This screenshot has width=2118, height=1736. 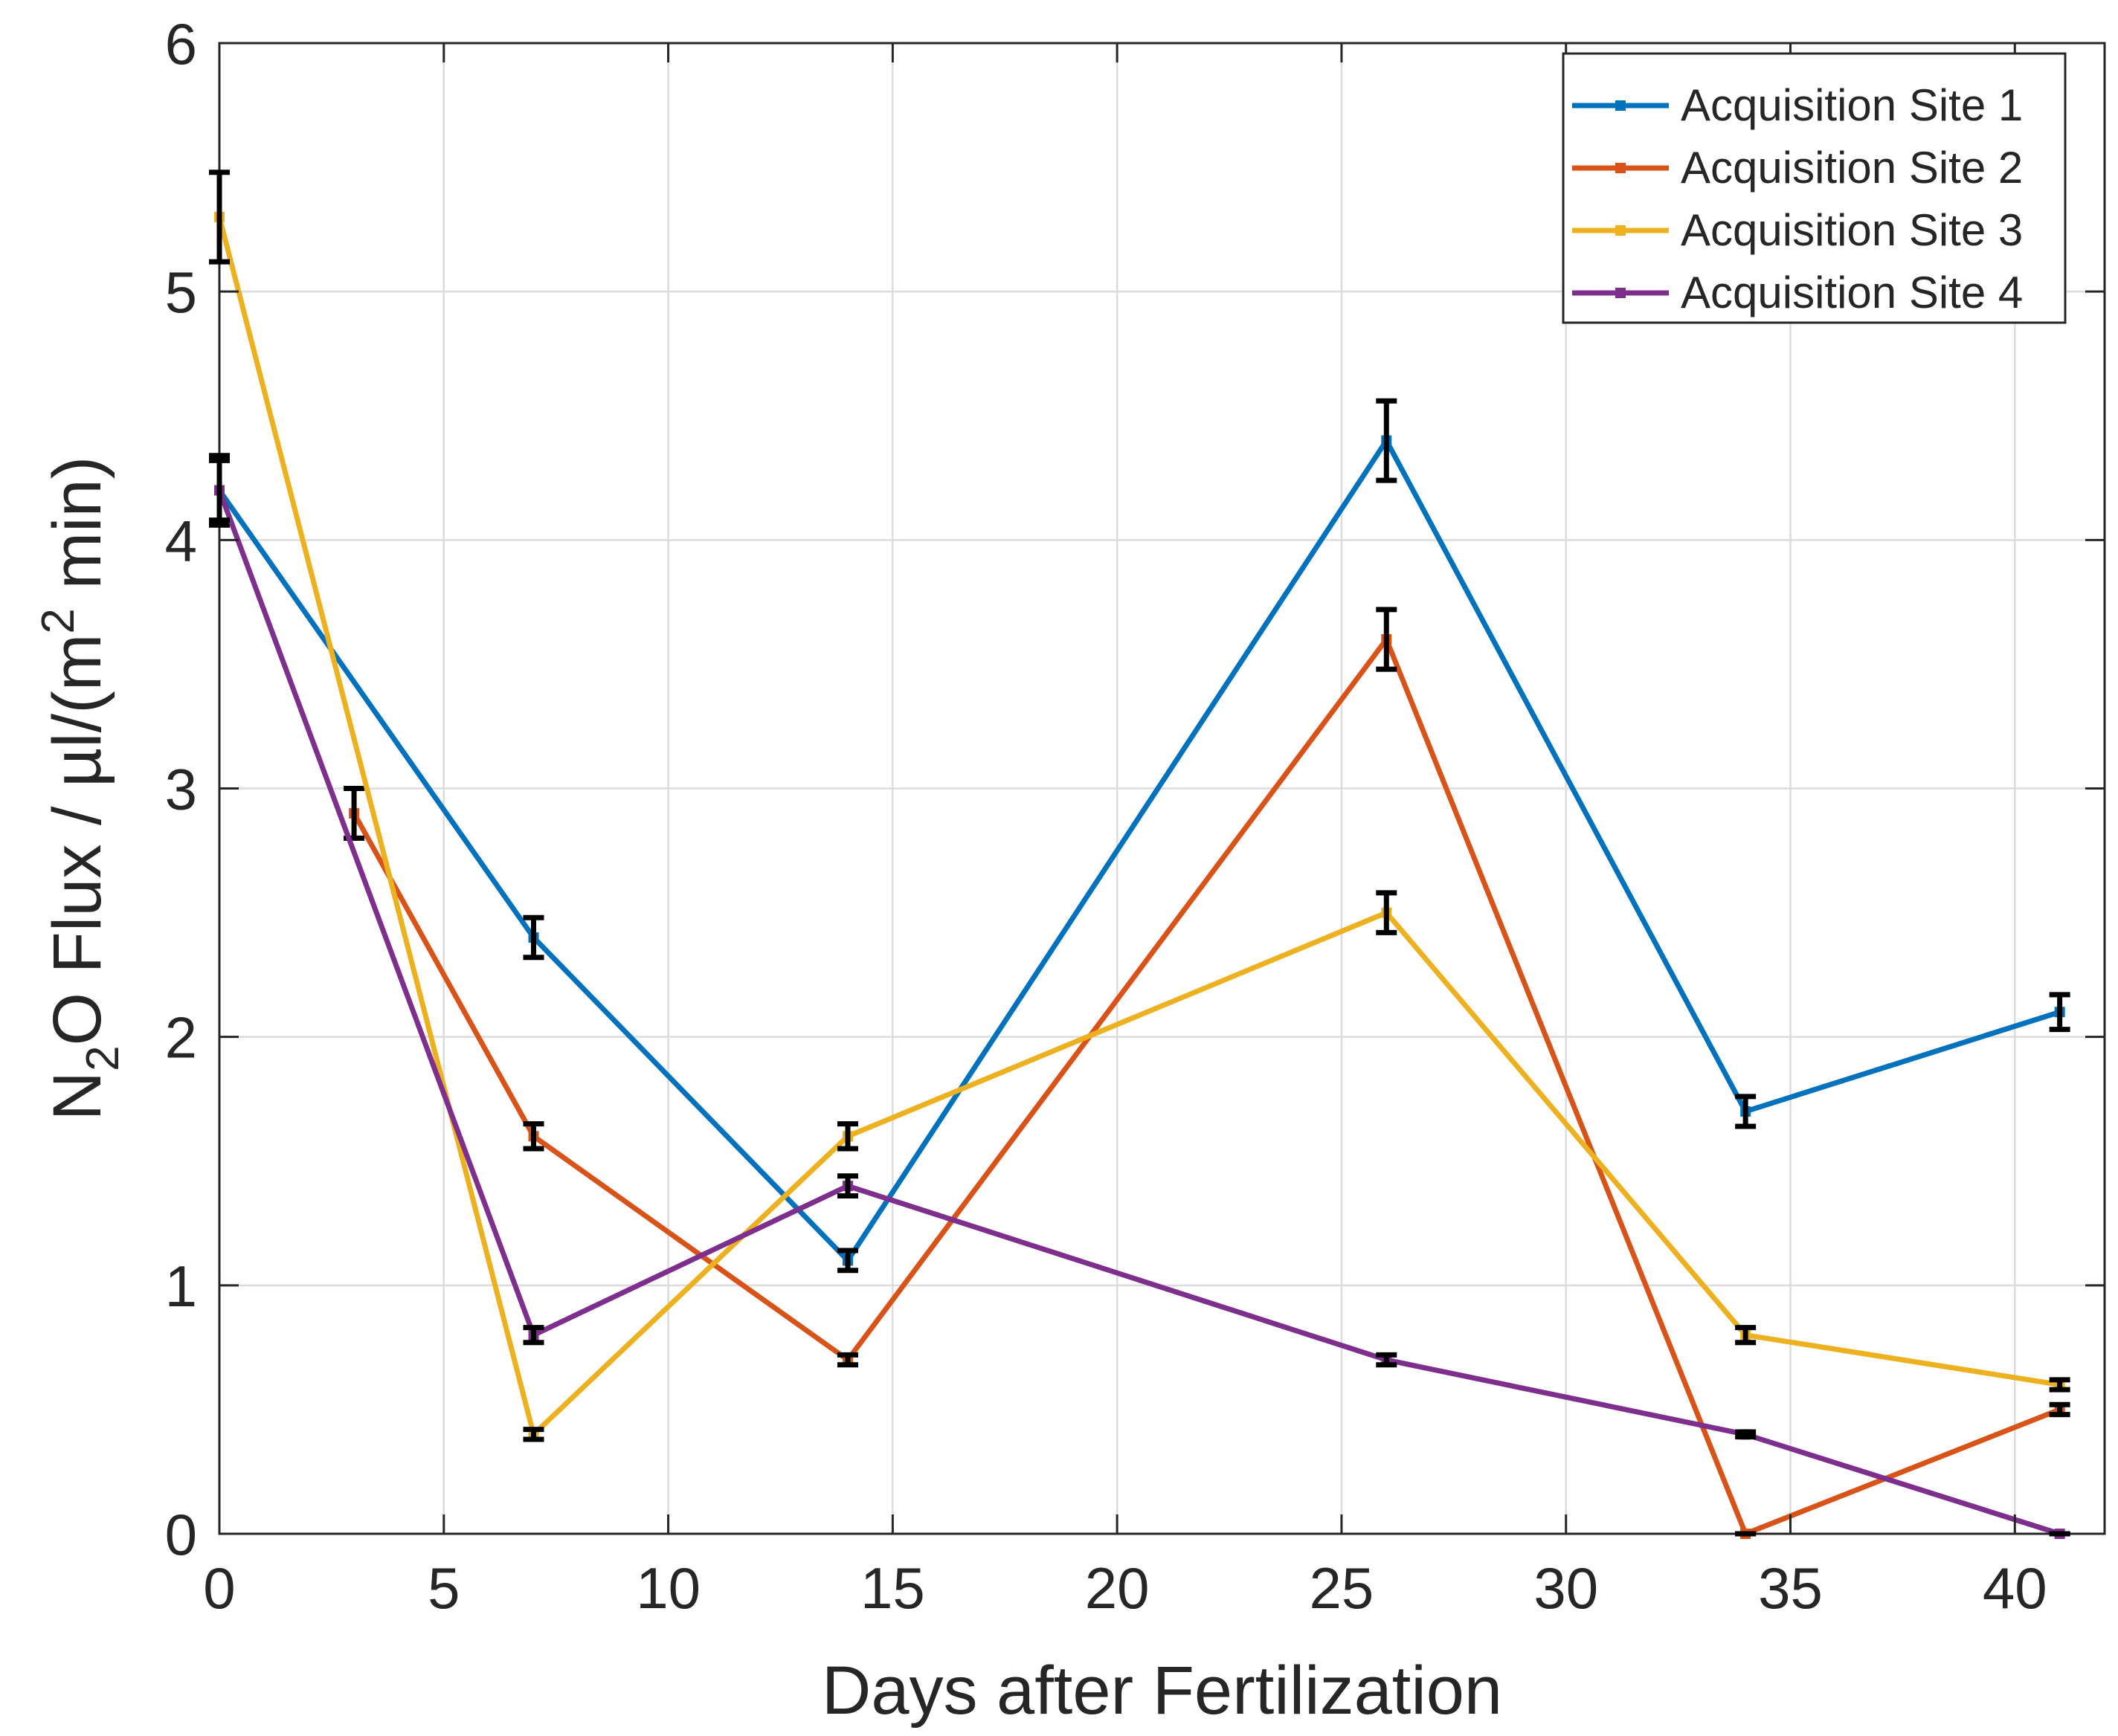 I want to click on y-tick-label: 6, so click(x=181, y=44).